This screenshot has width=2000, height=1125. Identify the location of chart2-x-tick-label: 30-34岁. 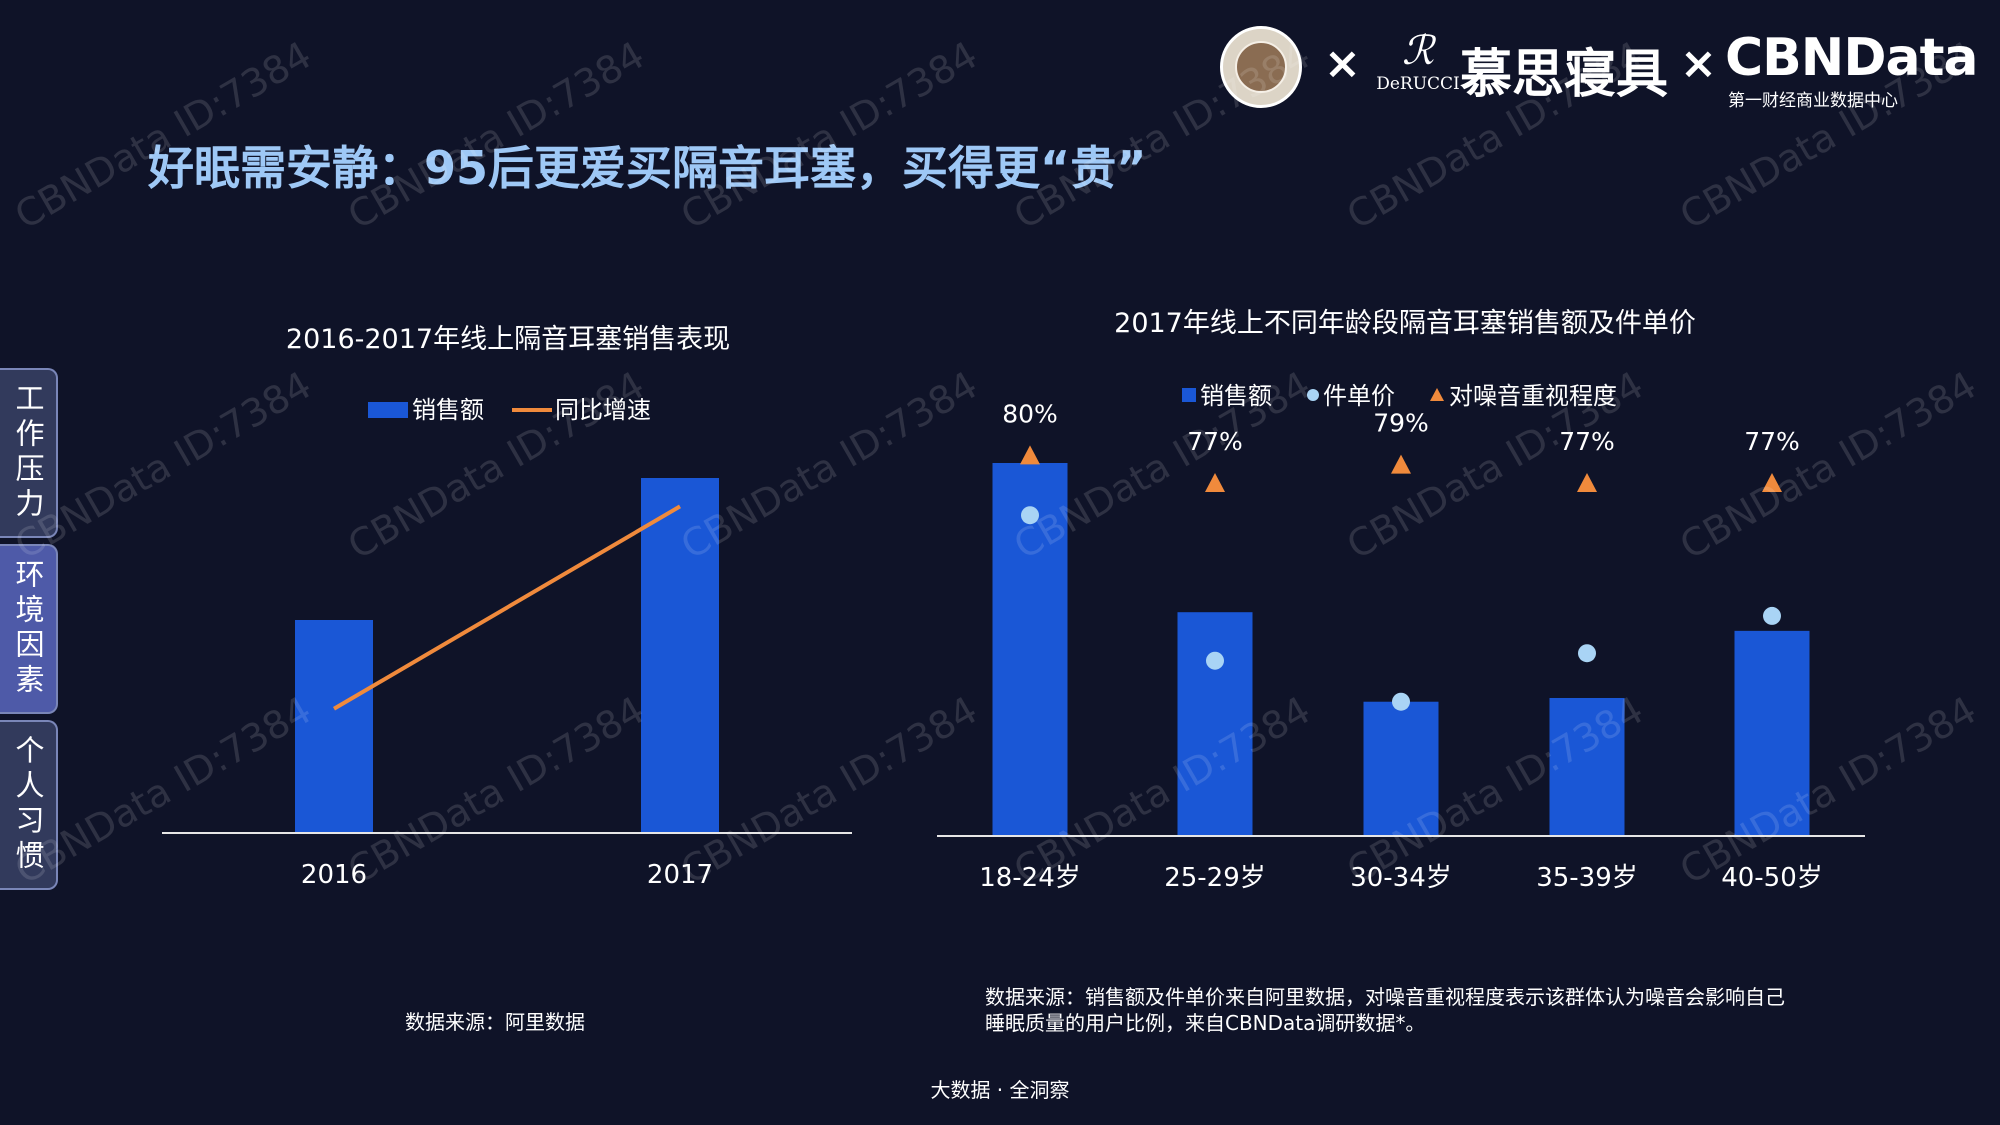
(1401, 878).